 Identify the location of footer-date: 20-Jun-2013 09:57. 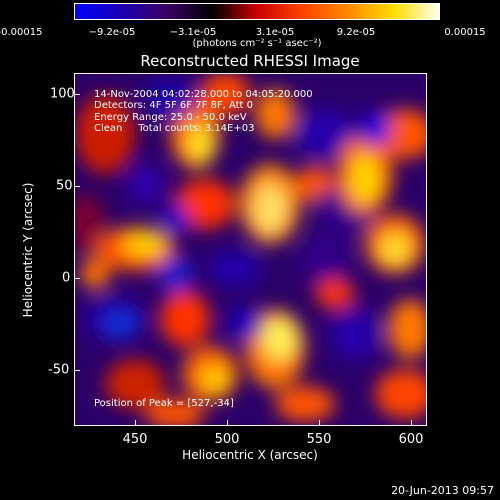
(442, 490).